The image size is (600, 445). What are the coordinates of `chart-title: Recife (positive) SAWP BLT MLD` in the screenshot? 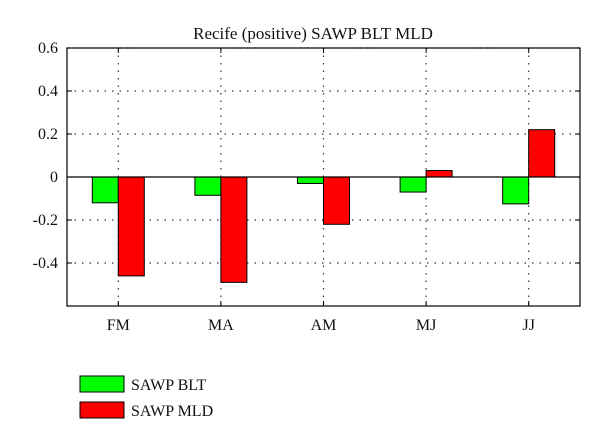 It's located at (313, 33).